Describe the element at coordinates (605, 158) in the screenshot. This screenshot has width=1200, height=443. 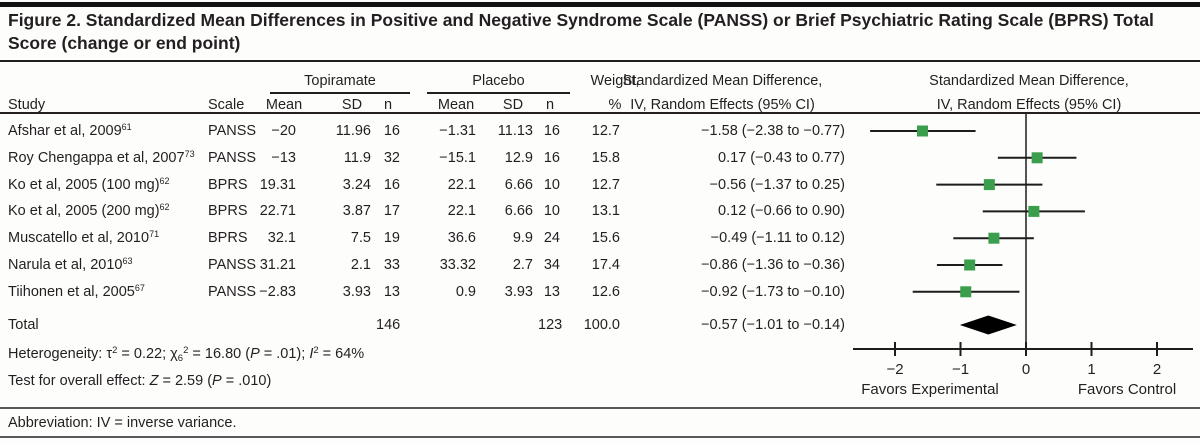
I see `weight-cell: 15.8` at that location.